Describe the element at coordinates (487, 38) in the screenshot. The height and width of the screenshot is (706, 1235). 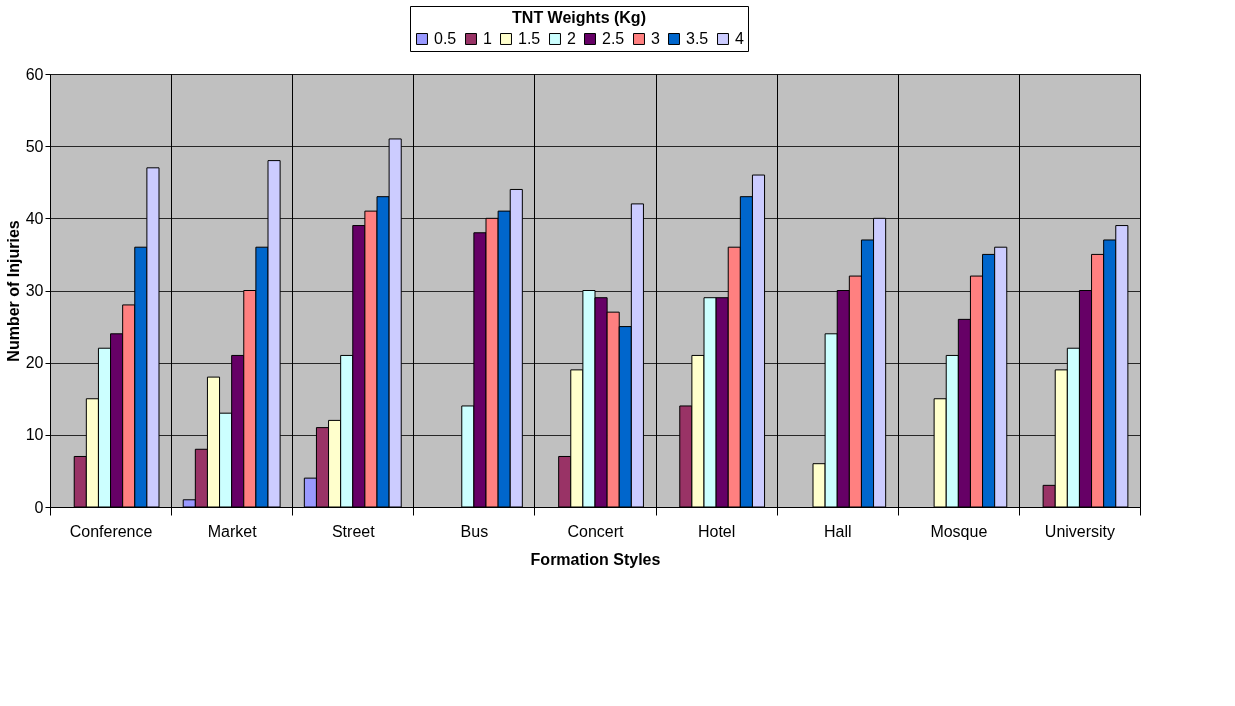
I see `legend-label: 1` at that location.